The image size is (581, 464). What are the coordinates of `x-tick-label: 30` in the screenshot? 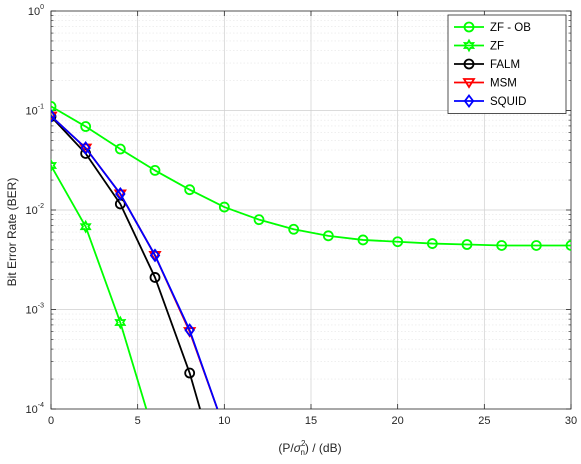 It's located at (571, 421).